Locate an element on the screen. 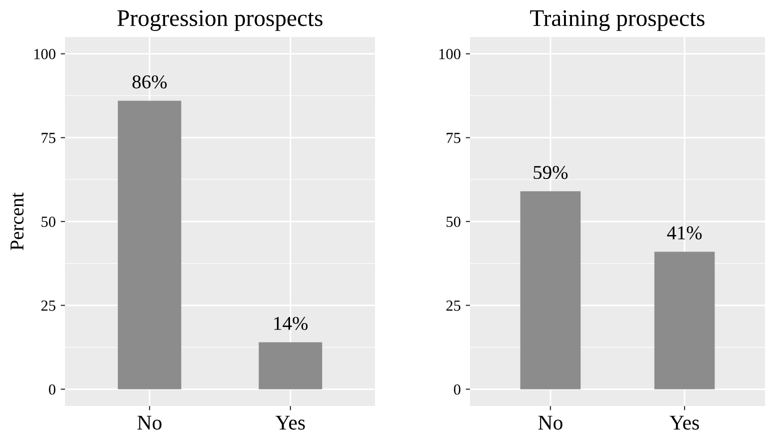 The image size is (771, 441). chart-title: Progression prospects is located at coordinates (219, 20).